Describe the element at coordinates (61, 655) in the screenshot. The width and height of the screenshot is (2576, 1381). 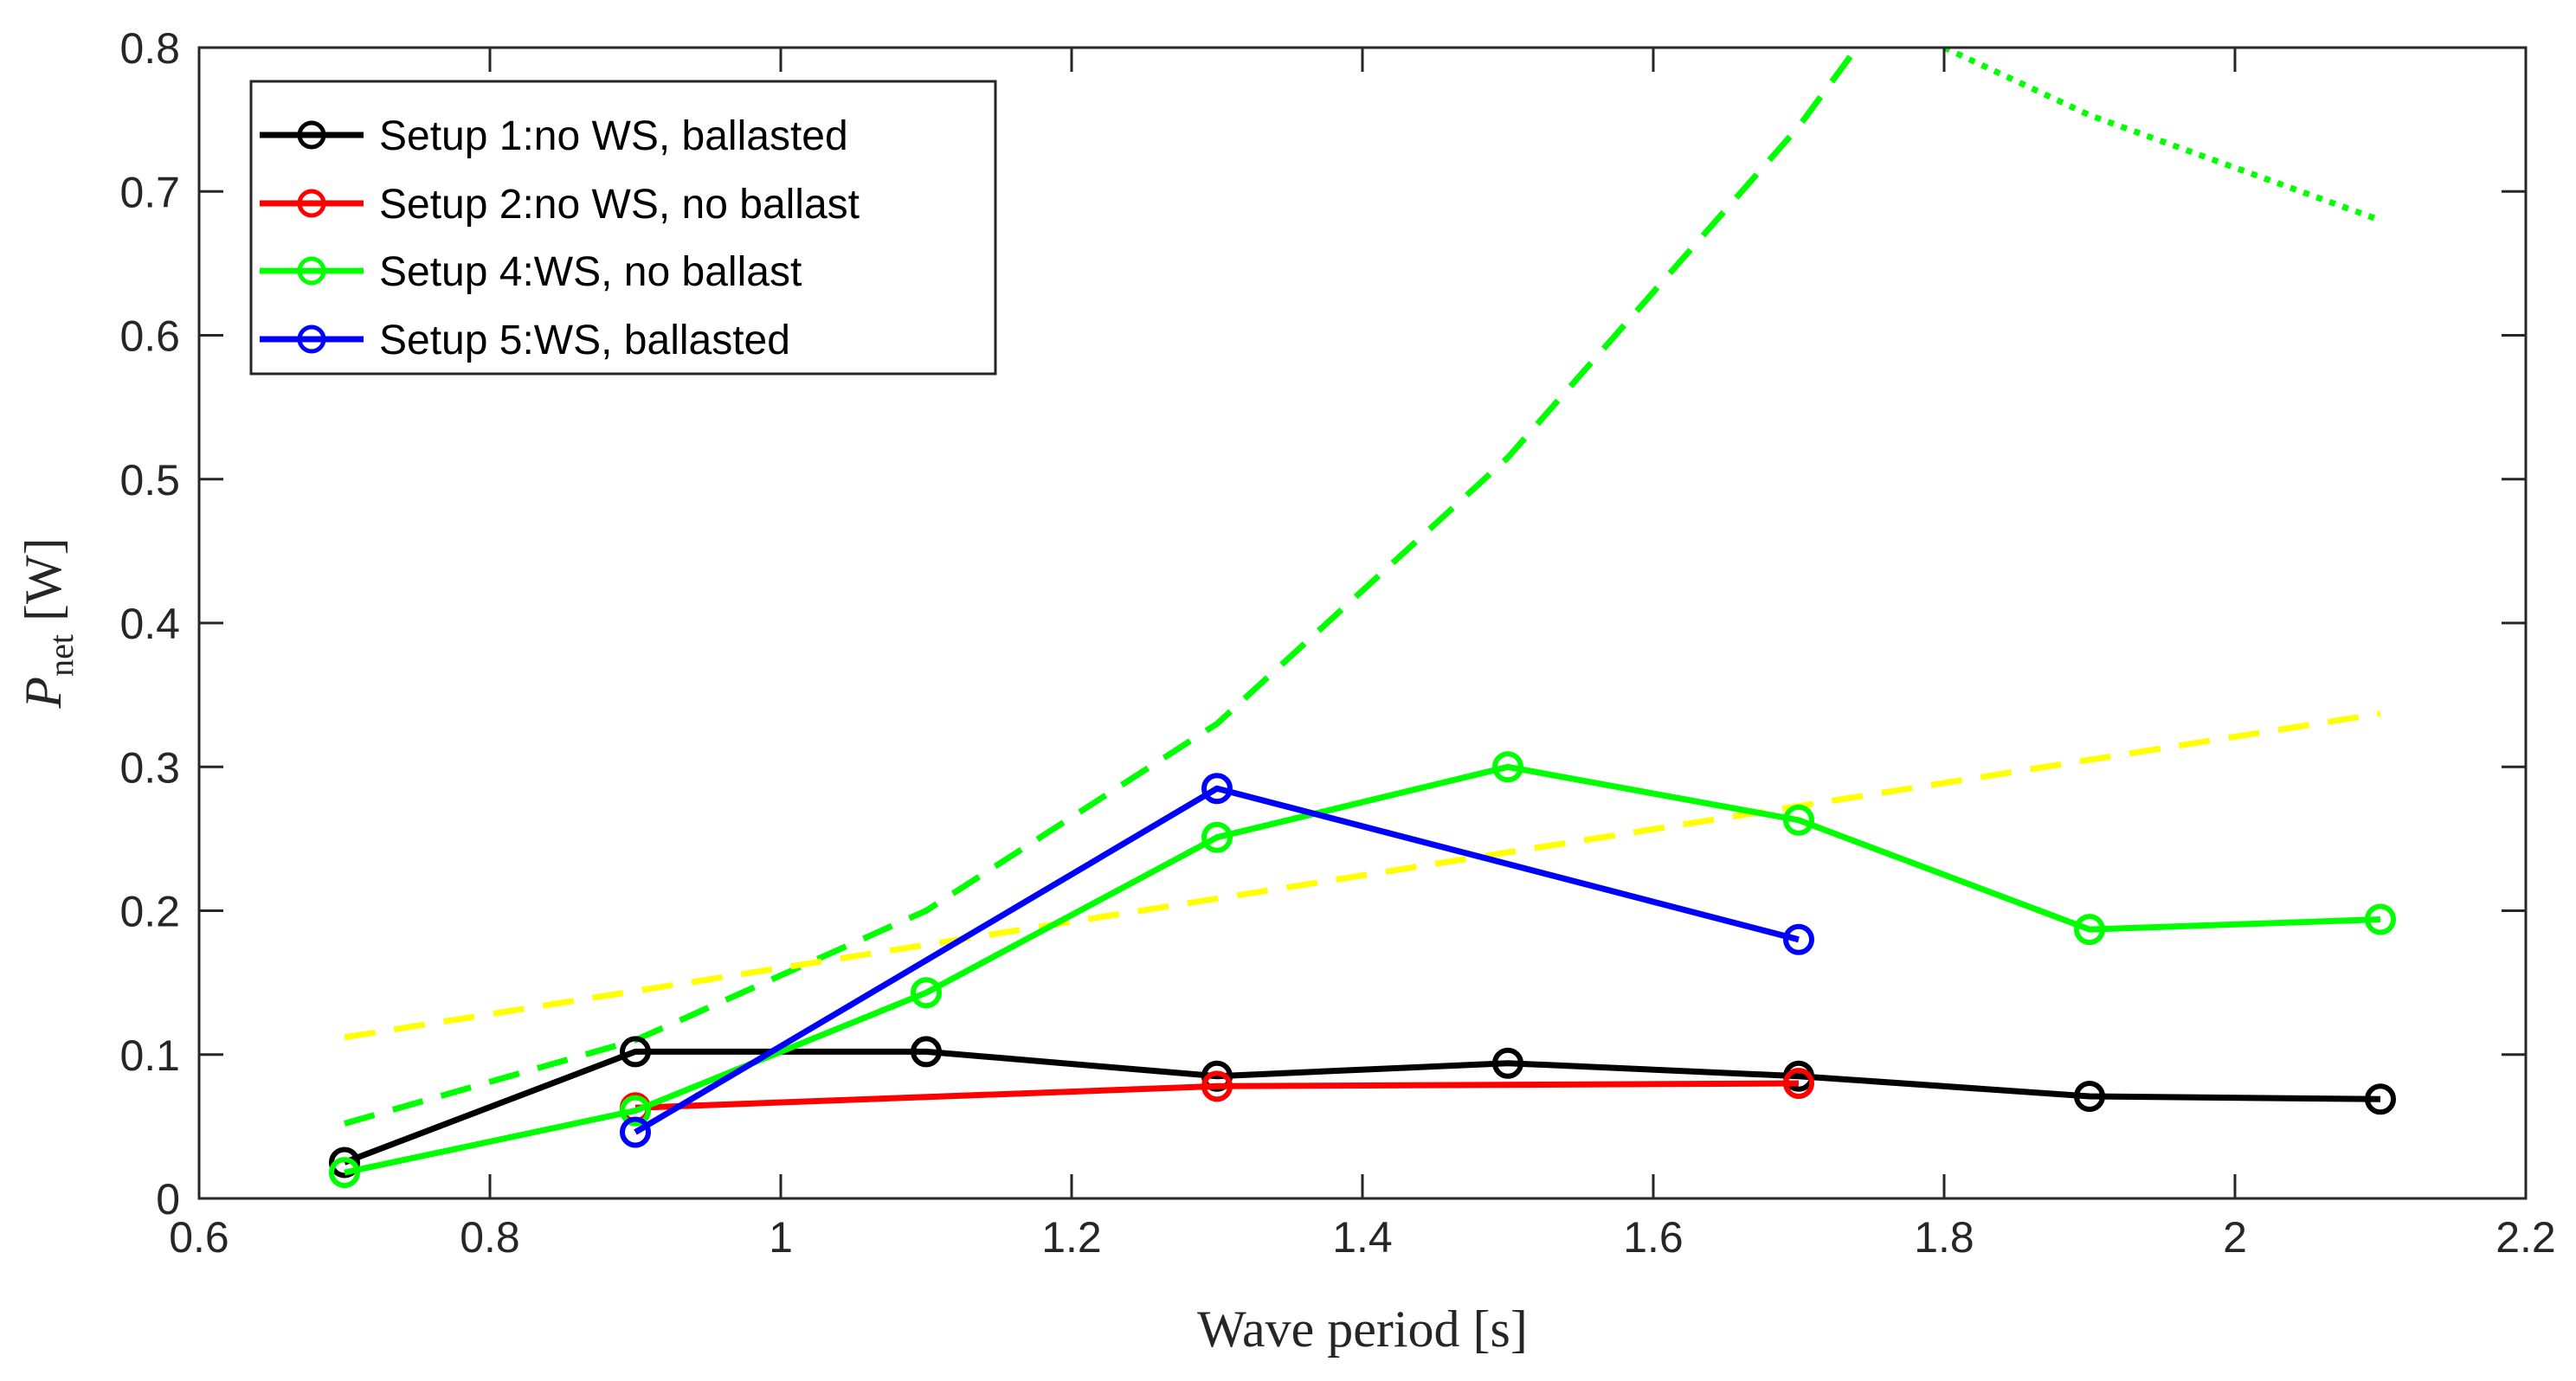
I see `y-axis-label-subscript: net` at that location.